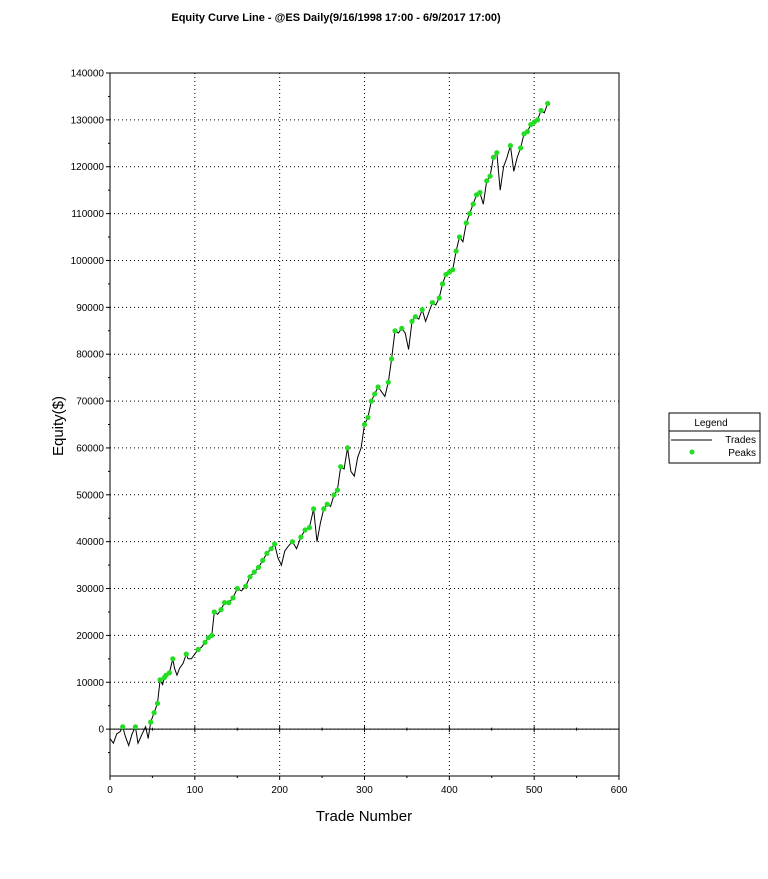 The height and width of the screenshot is (879, 768). I want to click on x-tick-label: 400, so click(449, 790).